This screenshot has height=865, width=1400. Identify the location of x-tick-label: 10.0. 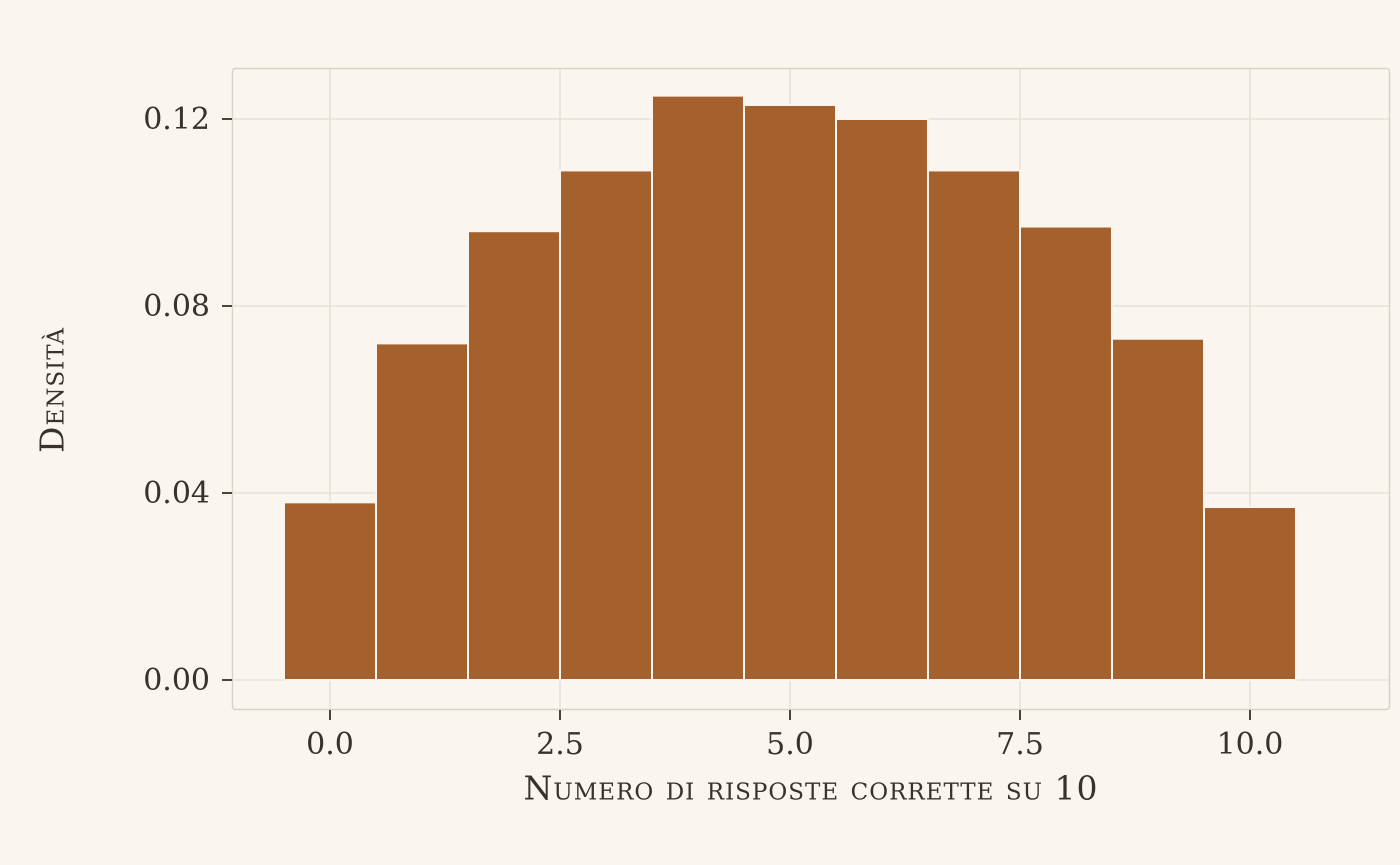
(1250, 744).